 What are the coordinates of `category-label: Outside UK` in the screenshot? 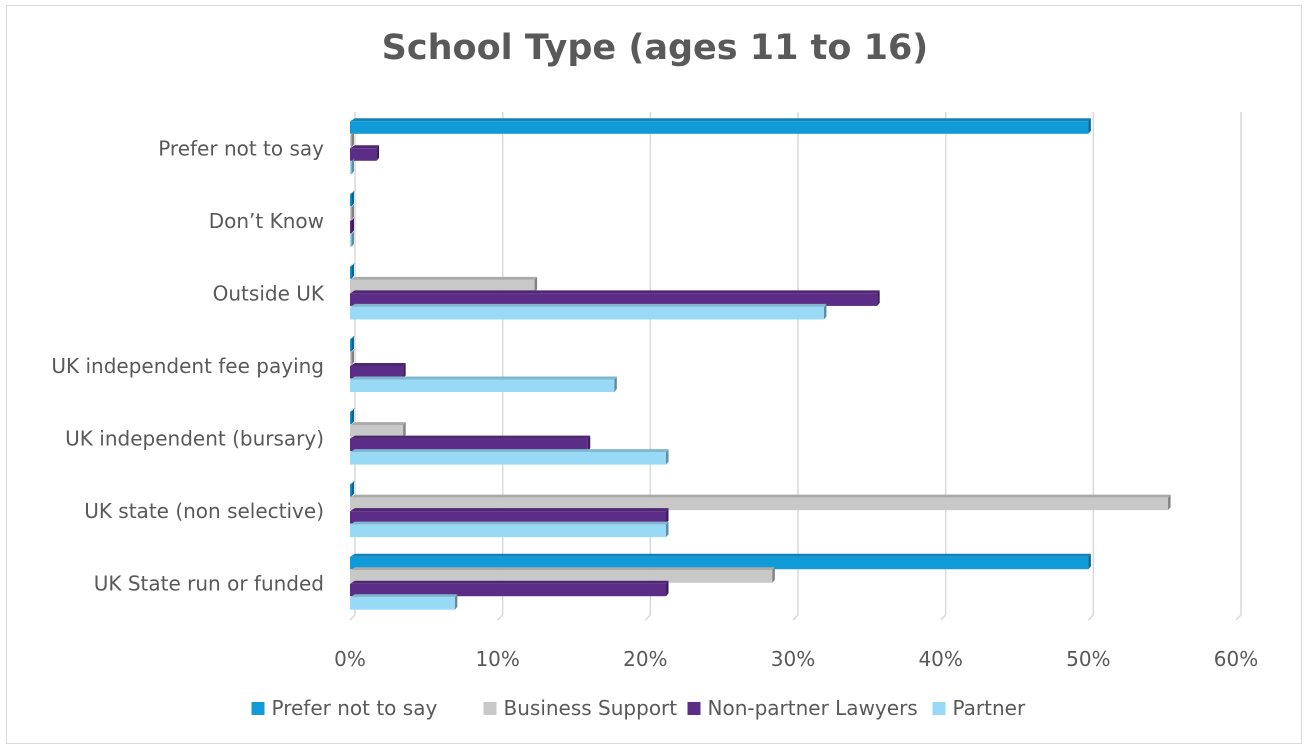 It's located at (269, 293).